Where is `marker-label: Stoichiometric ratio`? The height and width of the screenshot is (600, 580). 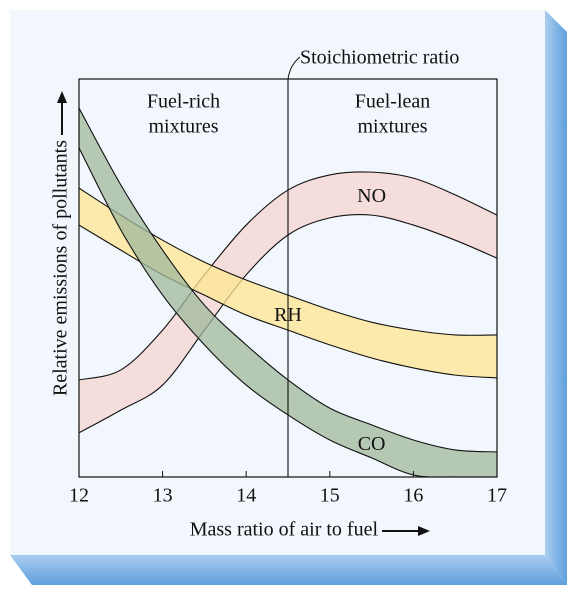 marker-label: Stoichiometric ratio is located at coordinates (379, 58).